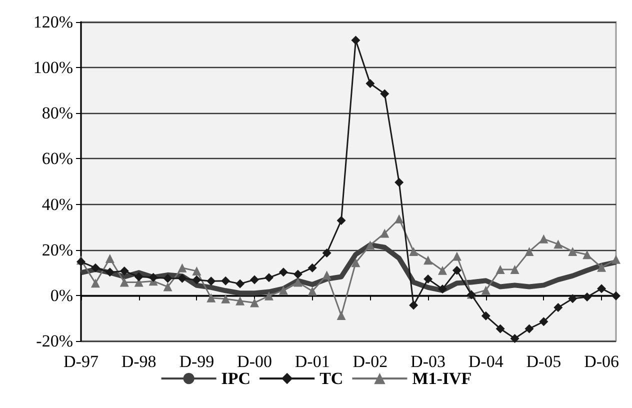 The width and height of the screenshot is (632, 408). Describe the element at coordinates (312, 361) in the screenshot. I see `x-tick-label: D-01` at that location.